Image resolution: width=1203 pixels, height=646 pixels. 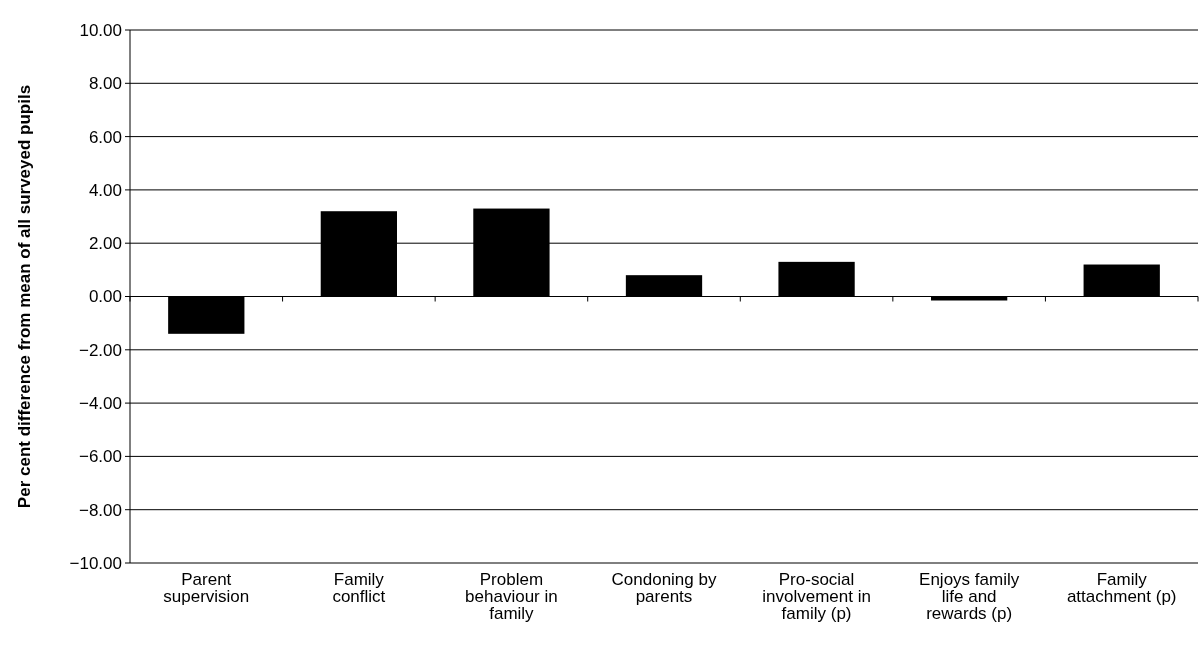 What do you see at coordinates (105, 244) in the screenshot?
I see `y-tick-label: 2.00` at bounding box center [105, 244].